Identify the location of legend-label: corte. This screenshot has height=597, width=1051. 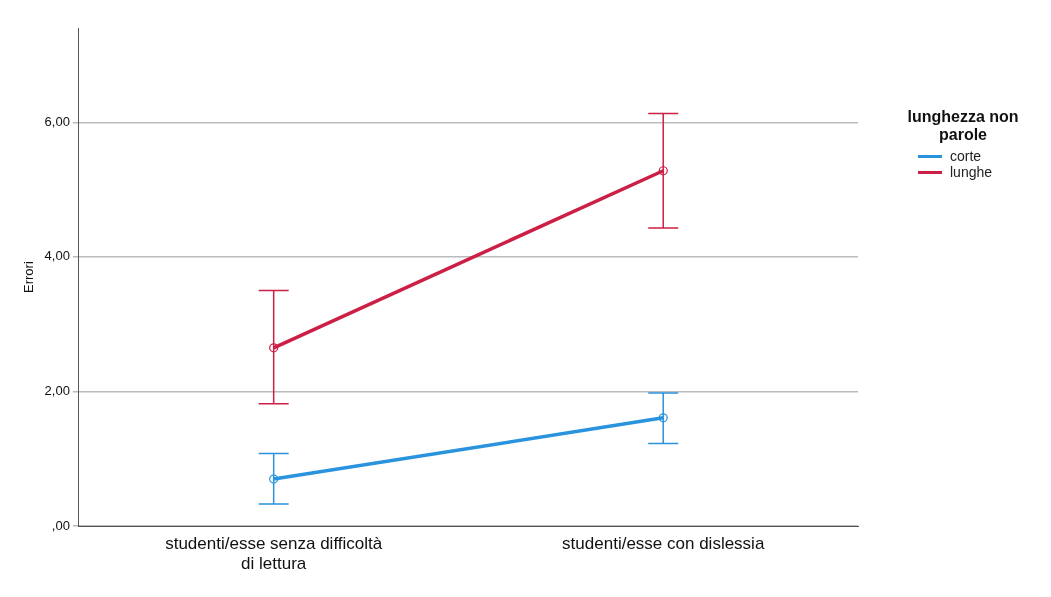
(966, 156).